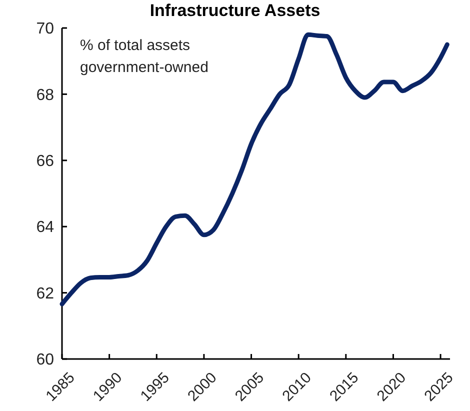  Describe the element at coordinates (235, 10) in the screenshot. I see `chart-title: Infrastructure Assets` at that location.